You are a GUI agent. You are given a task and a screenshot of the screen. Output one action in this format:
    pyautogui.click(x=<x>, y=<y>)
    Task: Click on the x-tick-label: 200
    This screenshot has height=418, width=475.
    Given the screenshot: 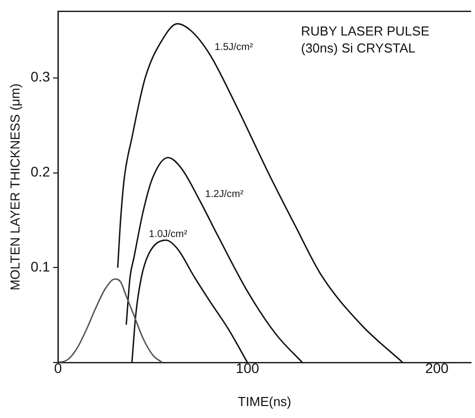 What is the action you would take?
    pyautogui.click(x=437, y=368)
    